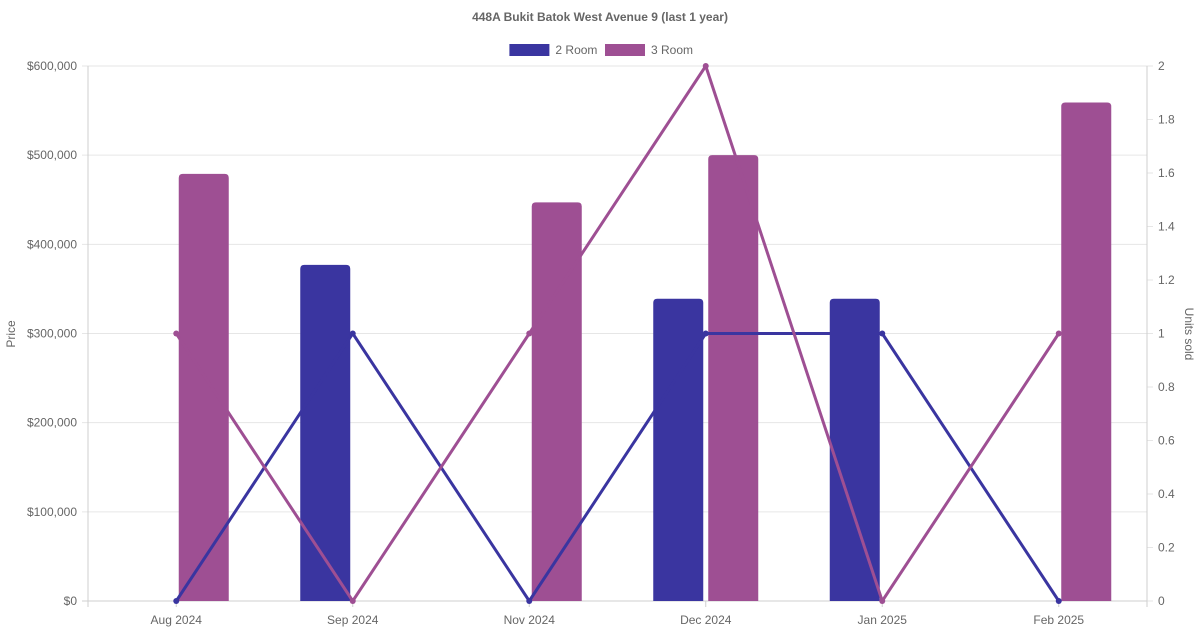  What do you see at coordinates (52, 244) in the screenshot?
I see `y-tick-label: $400,000` at bounding box center [52, 244].